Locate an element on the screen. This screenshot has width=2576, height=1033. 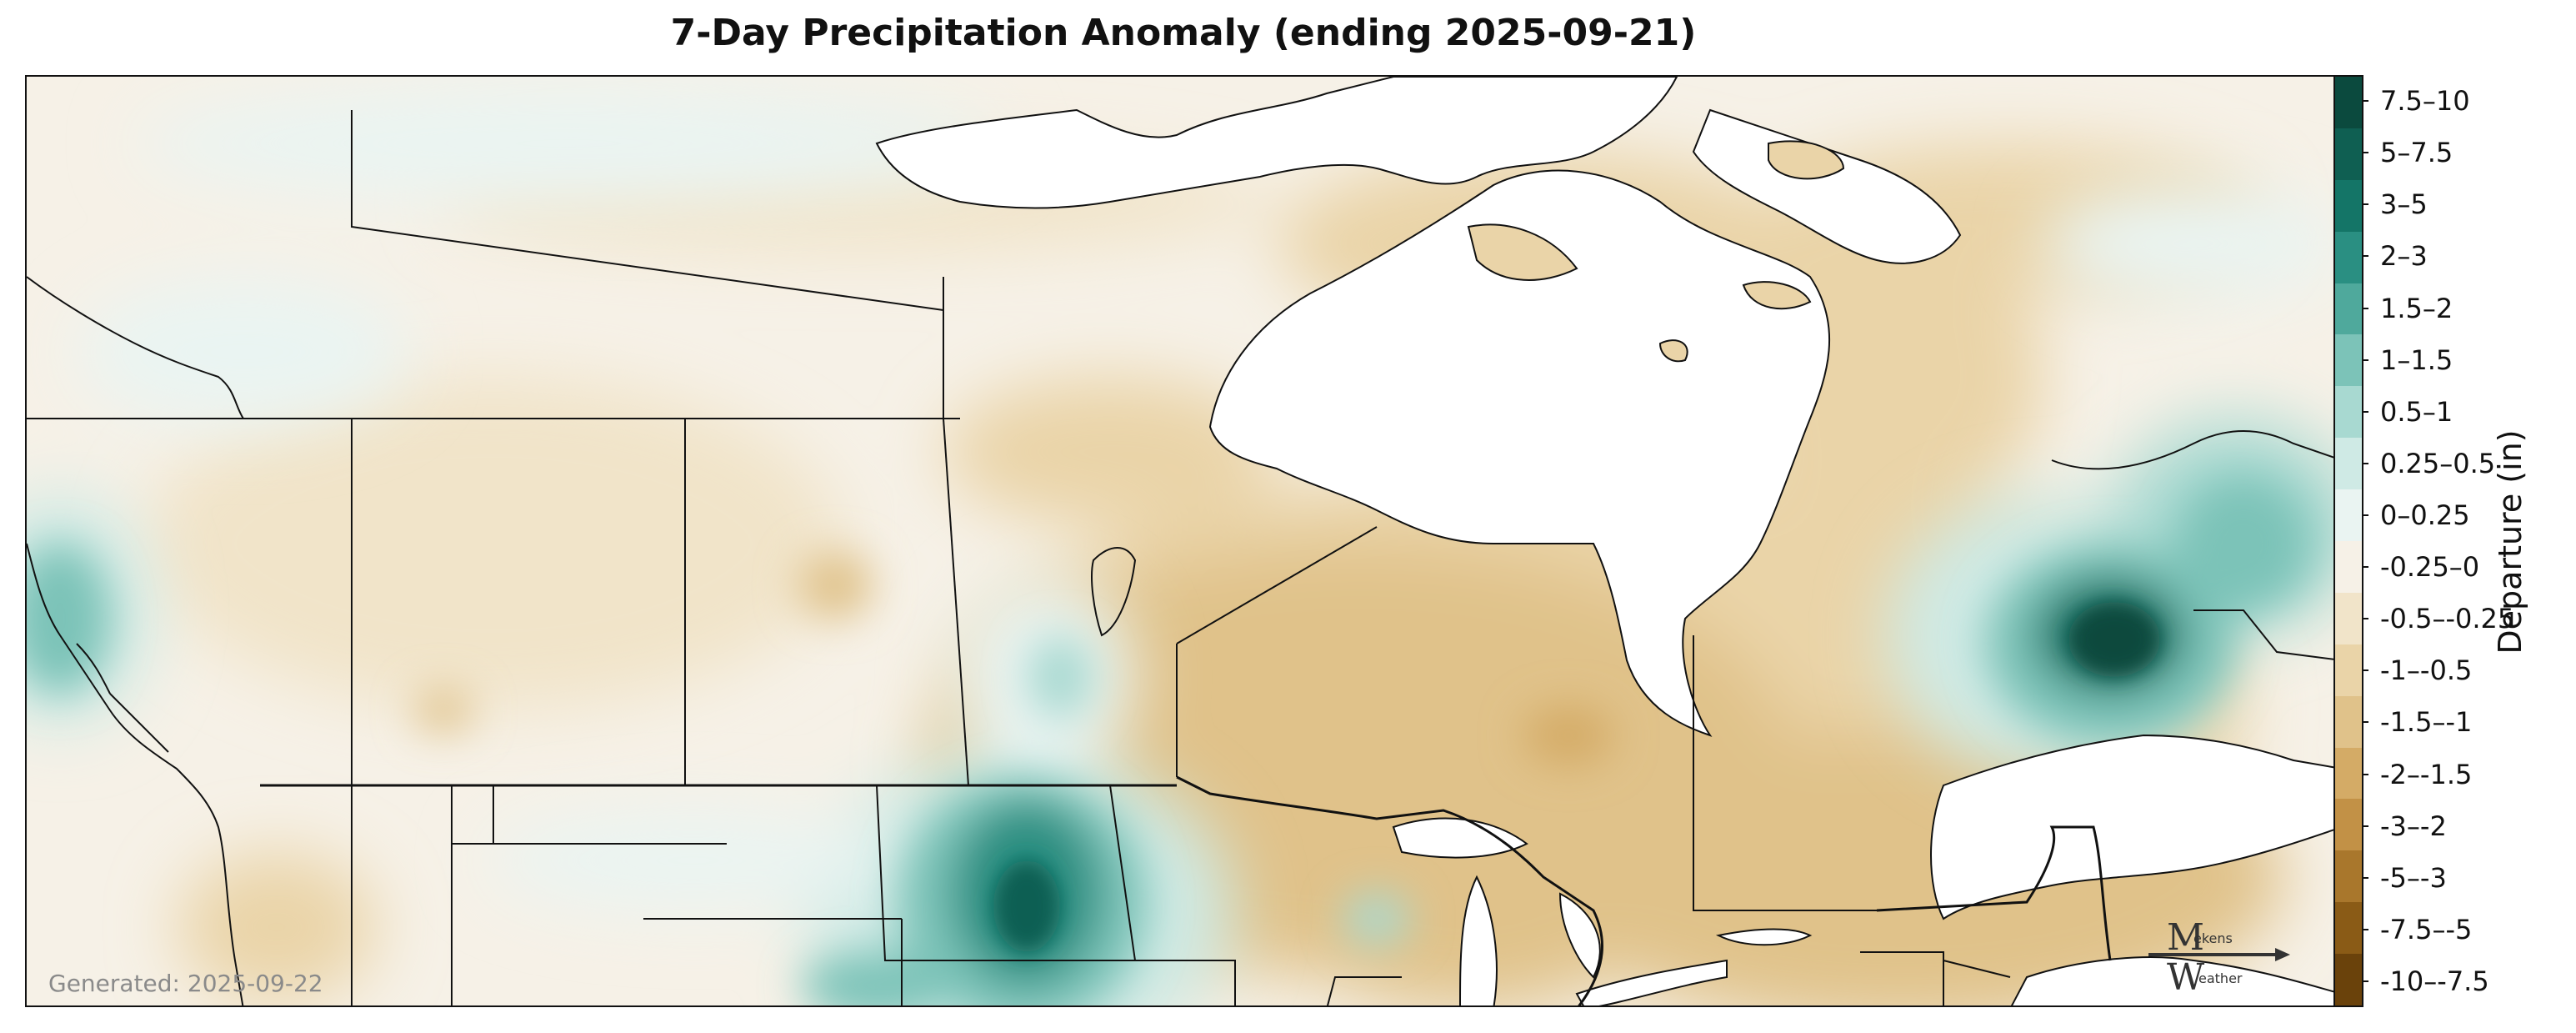
colorbar-tick-label: -0.5–-0.25 is located at coordinates (2447, 619).